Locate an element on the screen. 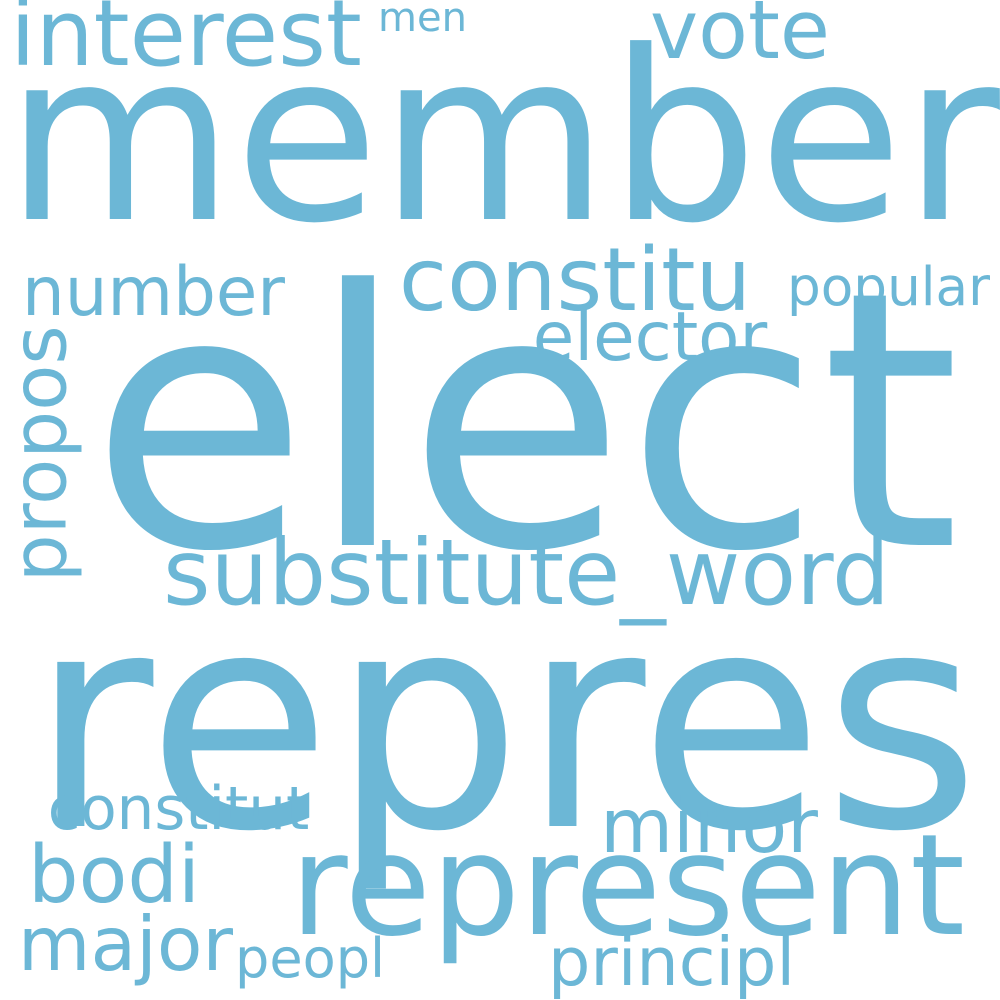 This screenshot has height=1000, width=1000. word-constitu: constitu is located at coordinates (575, 279).